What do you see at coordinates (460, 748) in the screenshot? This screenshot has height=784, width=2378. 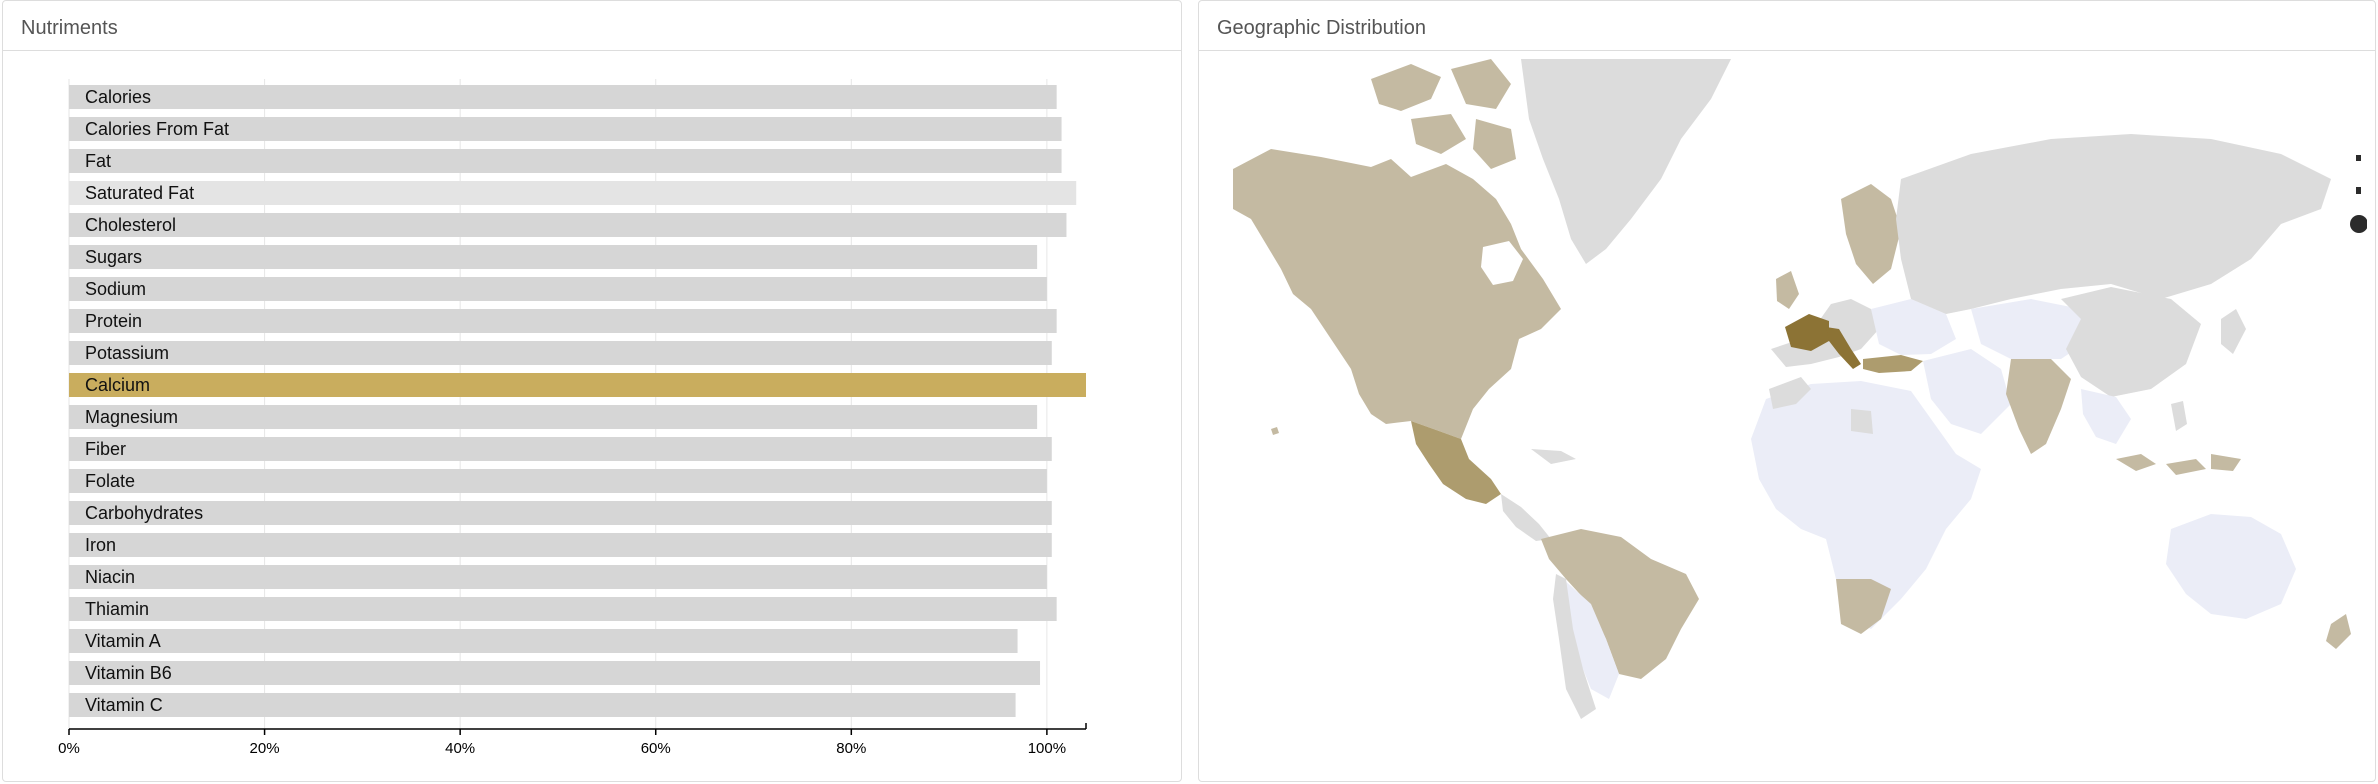 I see `x-tick-label: 40%` at bounding box center [460, 748].